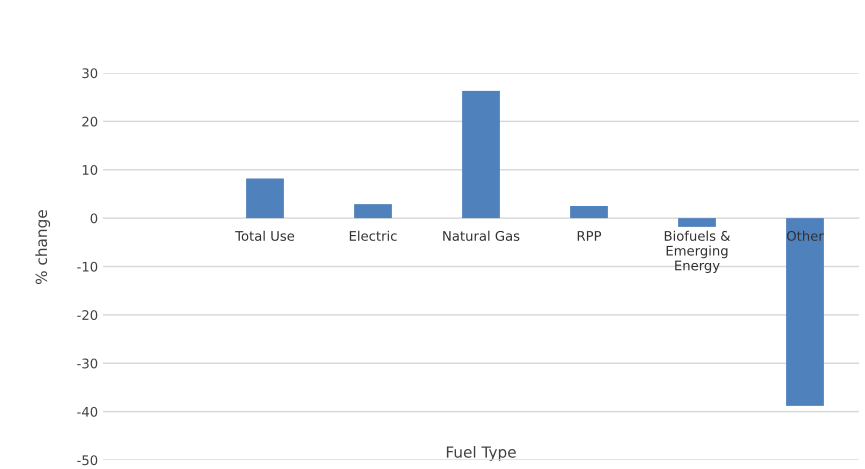 This screenshot has height=469, width=865. Describe the element at coordinates (264, 235) in the screenshot. I see `x-tick-label: Total Use` at that location.